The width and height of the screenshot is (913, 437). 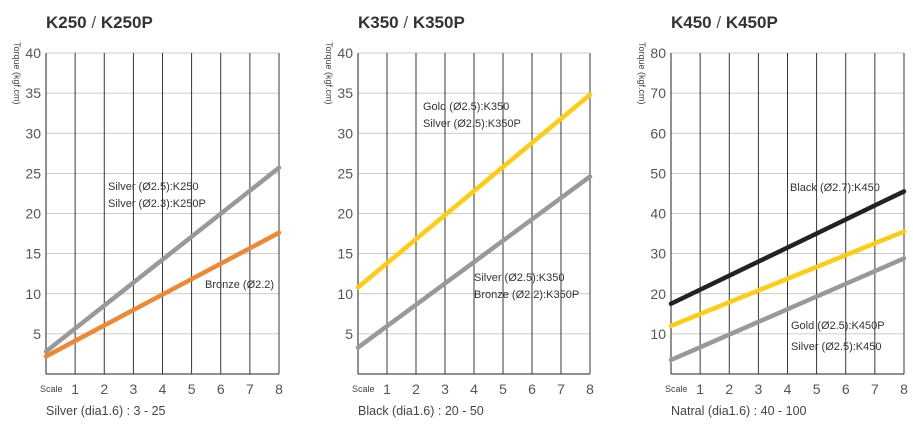 I want to click on chart-title: K250 / K250P, so click(x=99, y=23).